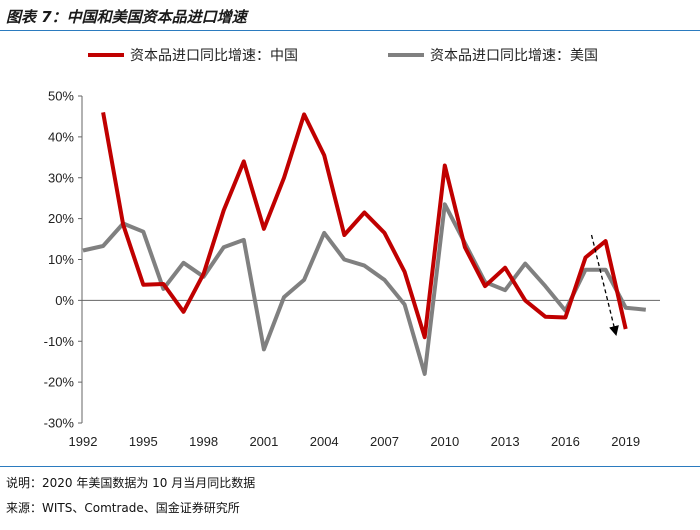  Describe the element at coordinates (625, 441) in the screenshot. I see `x-tick-label: 2019` at that location.